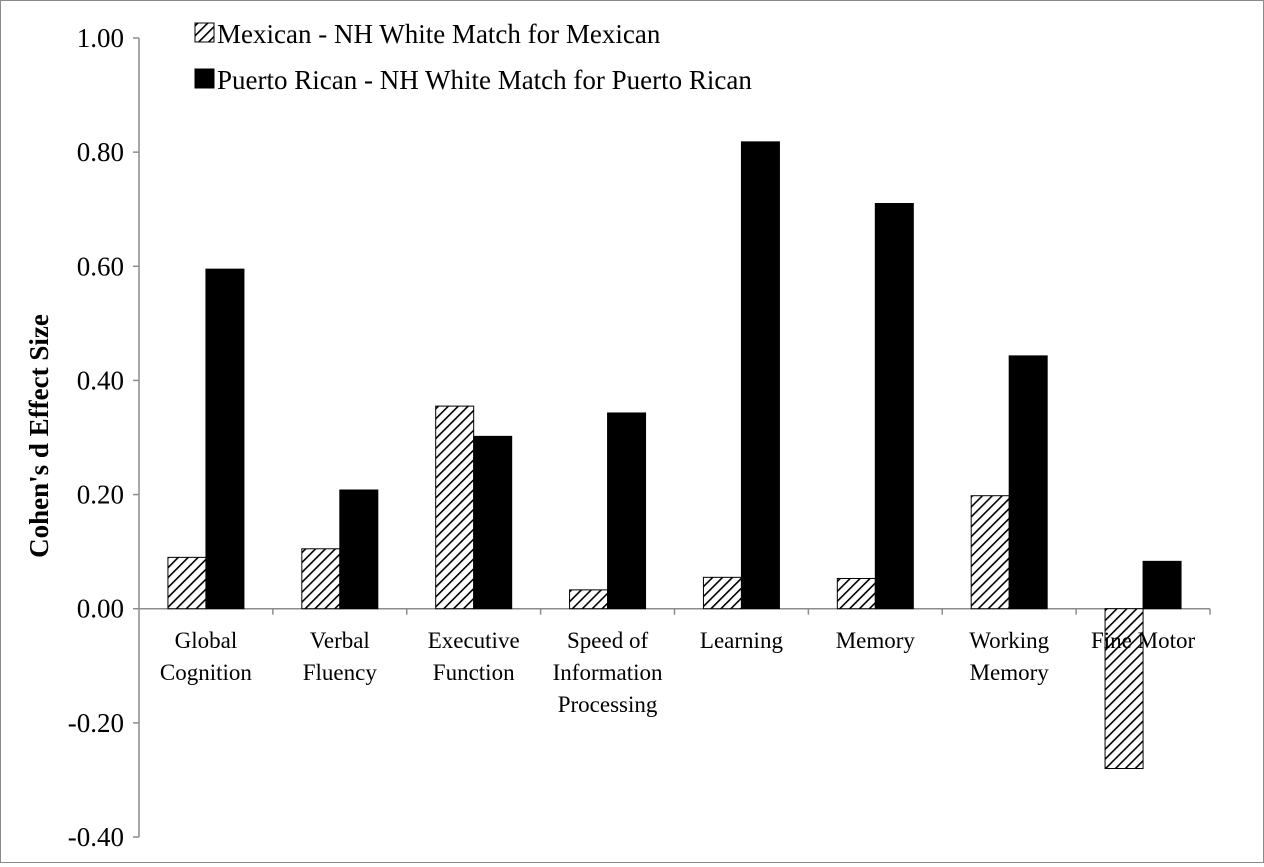 This screenshot has width=1264, height=867. Describe the element at coordinates (96, 837) in the screenshot. I see `y-tick-label: -0.40` at that location.